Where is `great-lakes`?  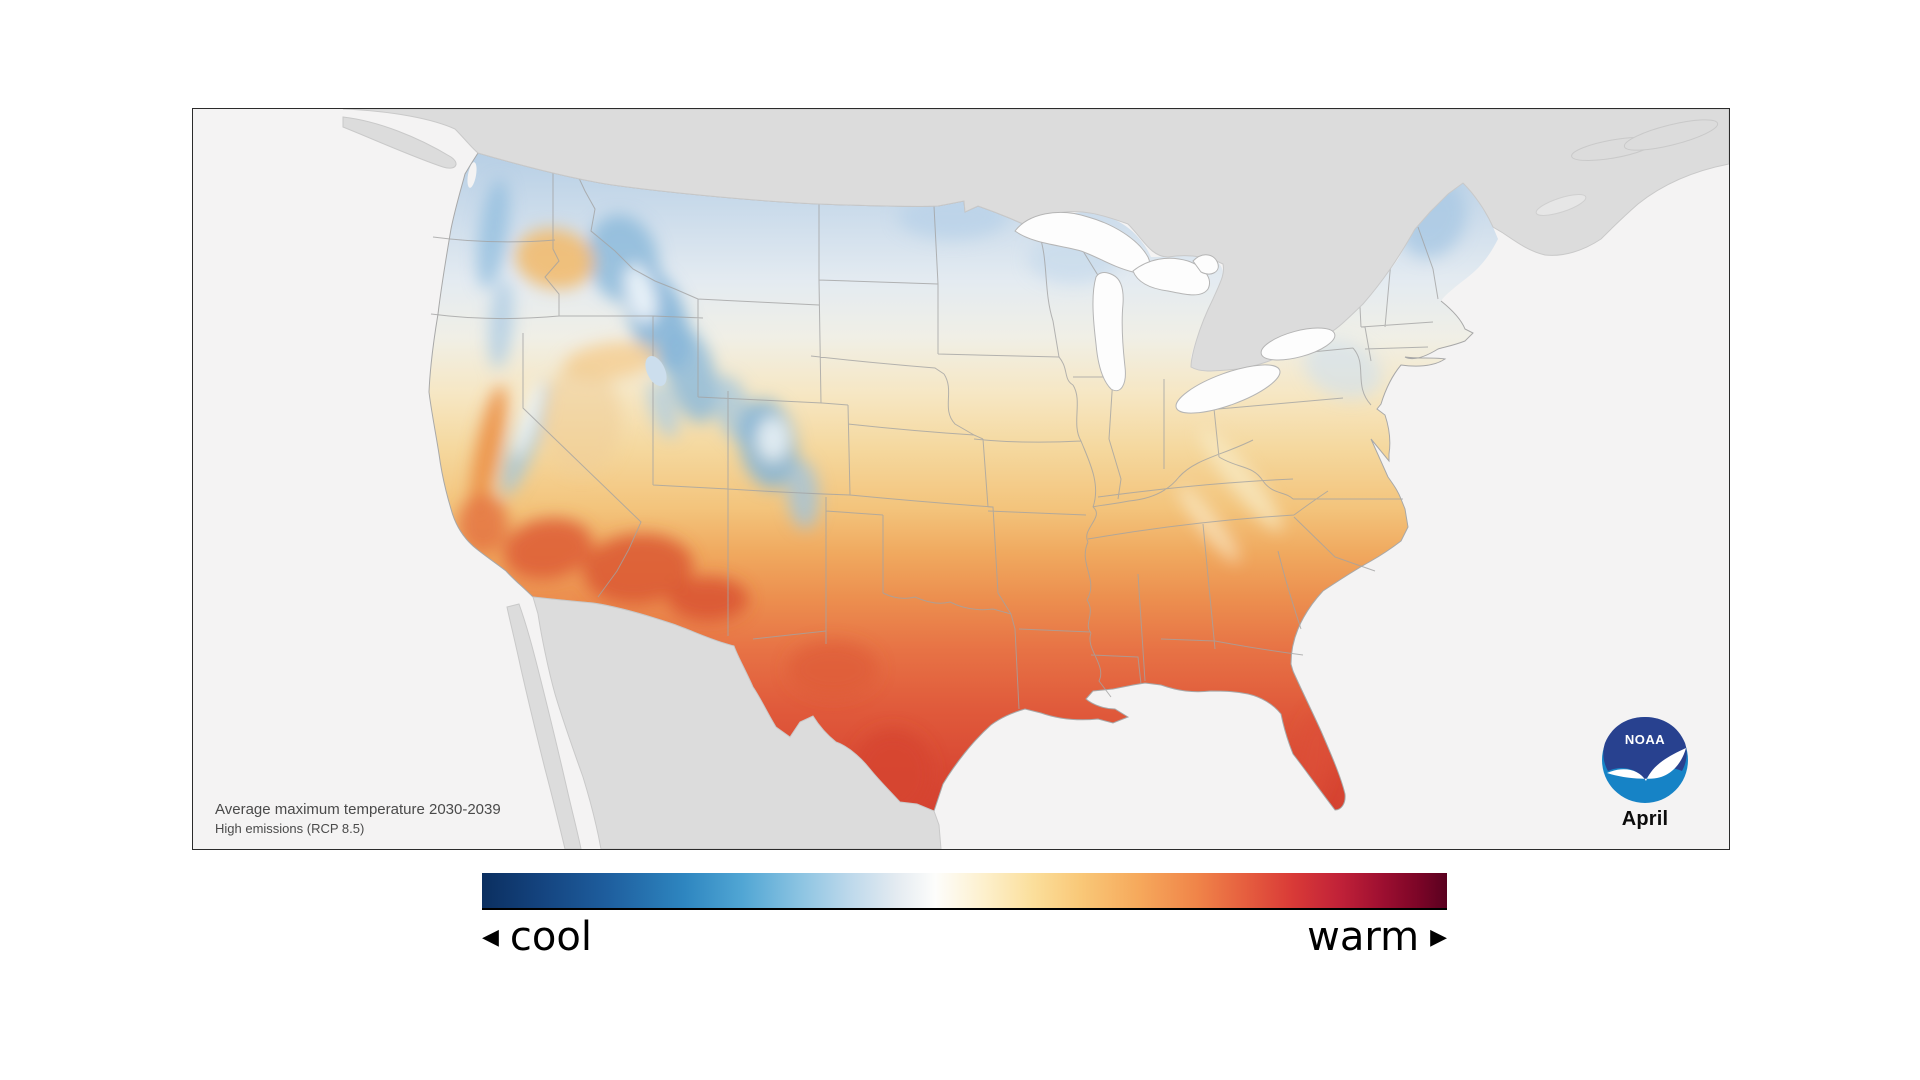
great-lakes is located at coordinates (901, 288).